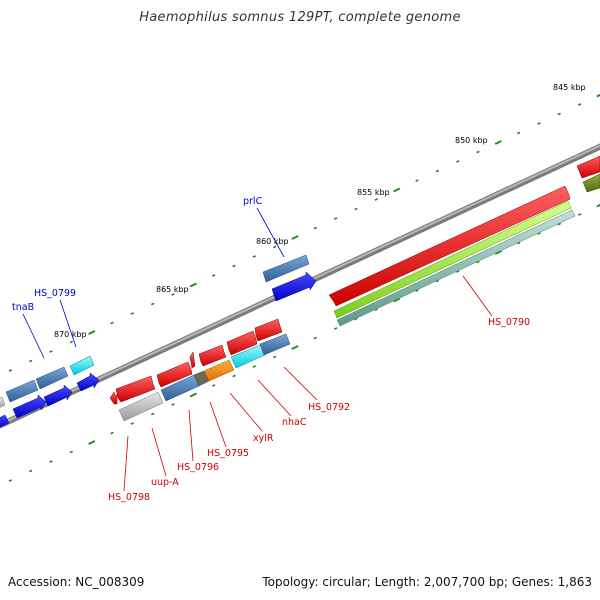 Image resolution: width=600 pixels, height=600 pixels. I want to click on gene-label-HS_0790: HS_0790, so click(509, 322).